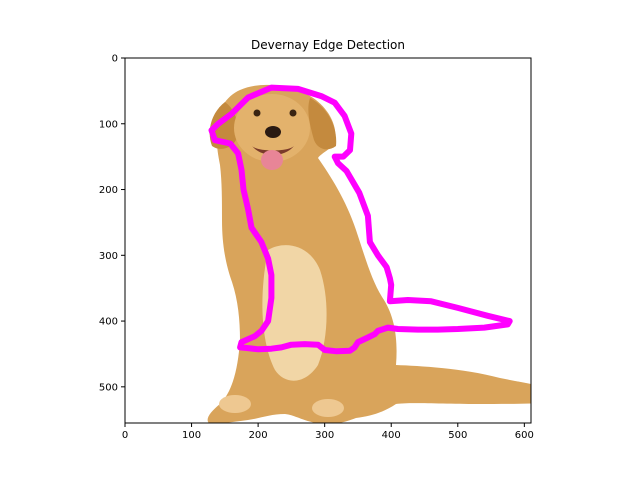  Describe the element at coordinates (273, 132) in the screenshot. I see `dog-nose` at that location.